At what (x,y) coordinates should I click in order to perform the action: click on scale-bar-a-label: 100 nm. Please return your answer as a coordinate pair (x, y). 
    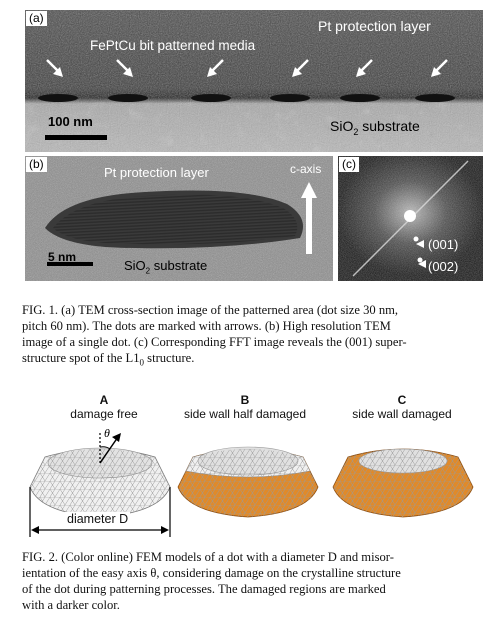
    Looking at the image, I should click on (70, 121).